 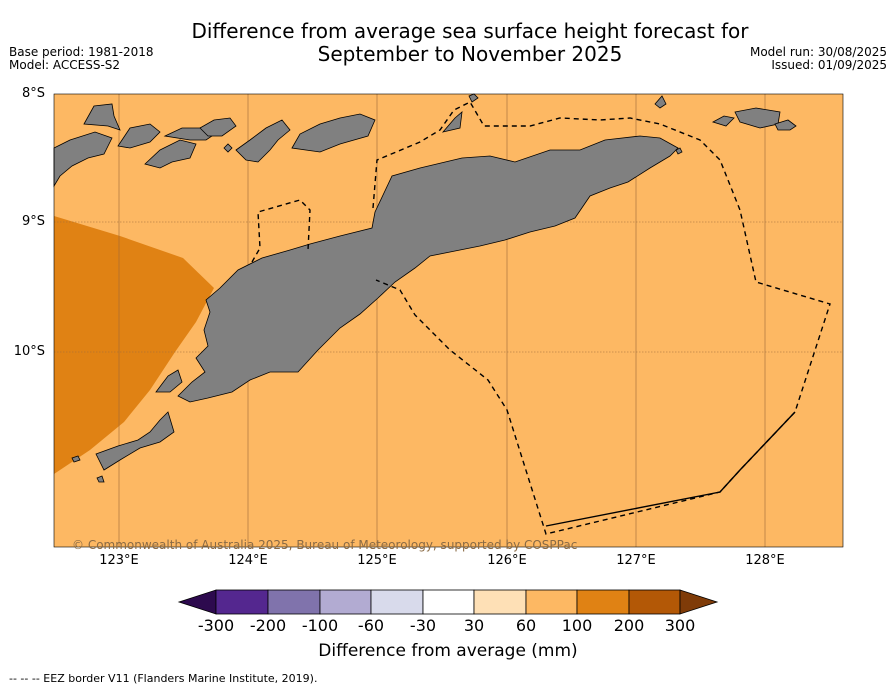 What do you see at coordinates (470, 54) in the screenshot?
I see `title-line-2: September to November 2025` at bounding box center [470, 54].